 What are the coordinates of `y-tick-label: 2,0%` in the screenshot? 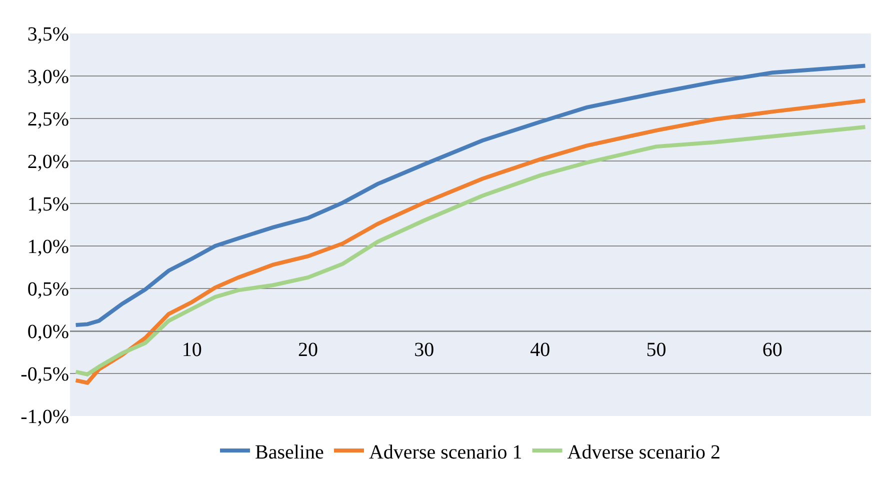 It's located at (48, 162).